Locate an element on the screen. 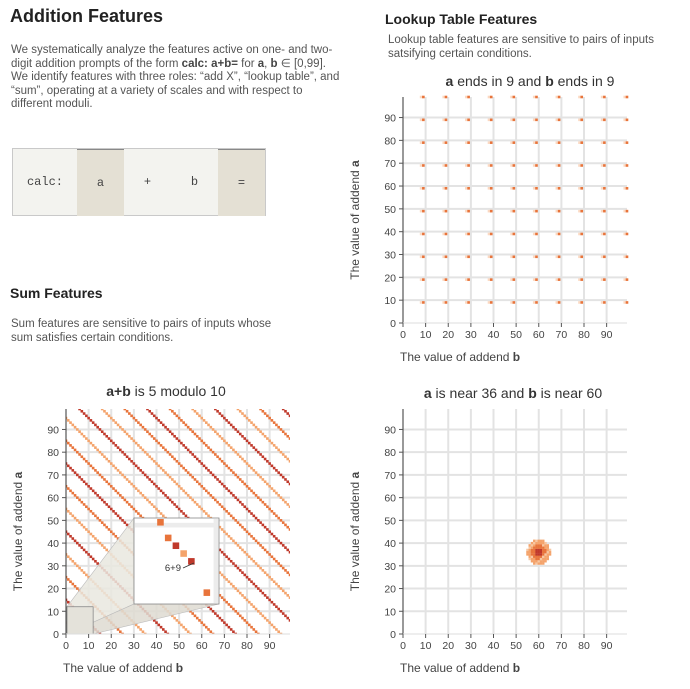 The width and height of the screenshot is (690, 689). y-tick-label: 50 is located at coordinates (53, 521).